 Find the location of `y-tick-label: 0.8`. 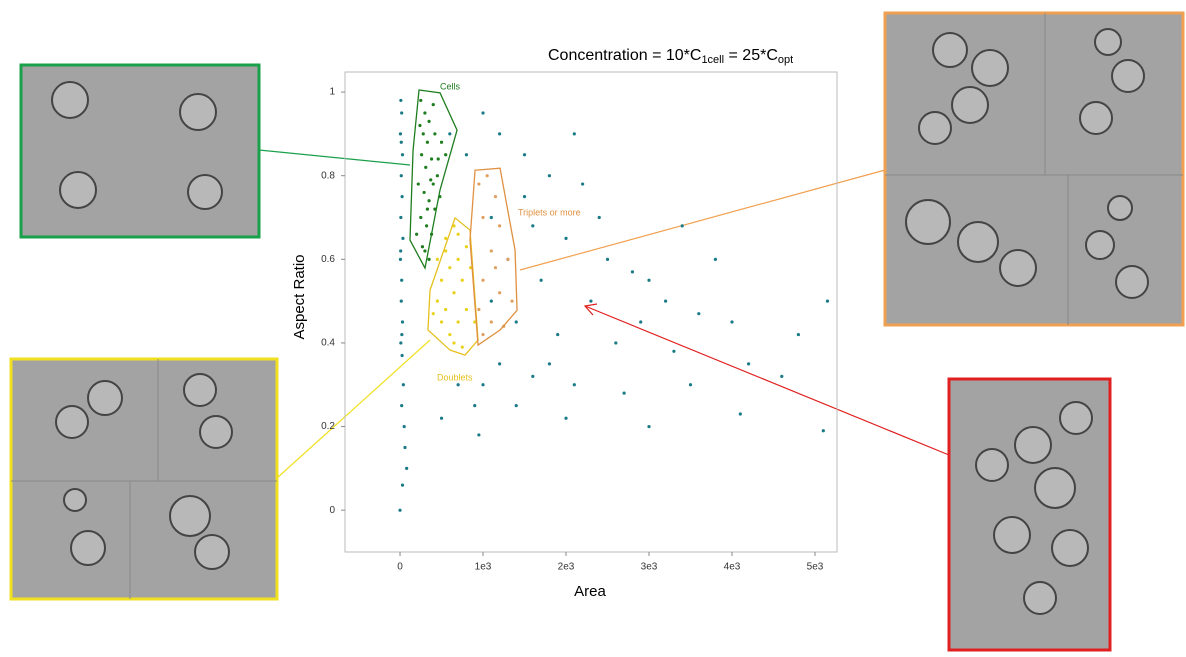

y-tick-label: 0.8 is located at coordinates (328, 175).